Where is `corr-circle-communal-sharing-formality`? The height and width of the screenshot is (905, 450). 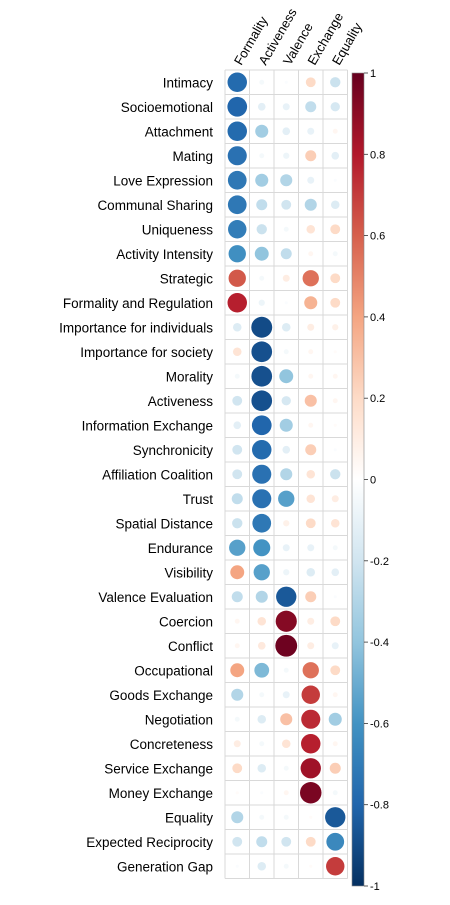 corr-circle-communal-sharing-formality is located at coordinates (237, 205).